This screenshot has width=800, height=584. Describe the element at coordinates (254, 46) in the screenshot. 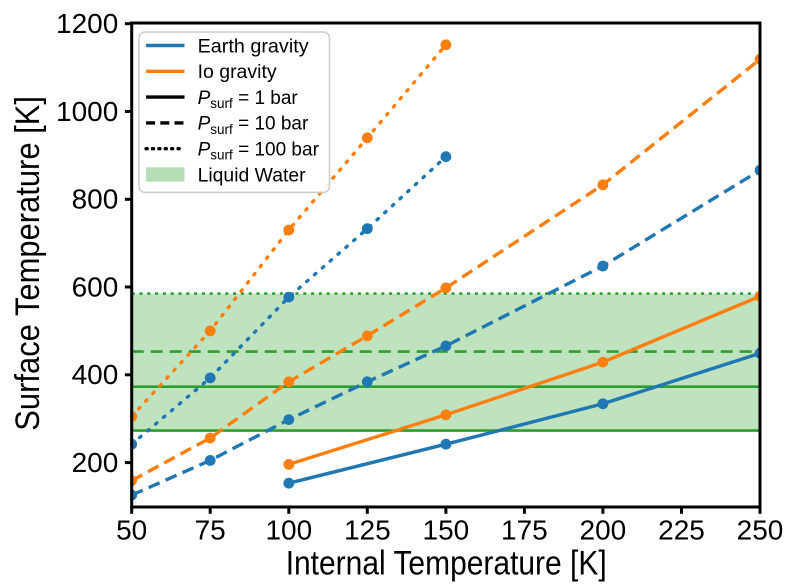

I see `svg-text: Earth gravity` at that location.